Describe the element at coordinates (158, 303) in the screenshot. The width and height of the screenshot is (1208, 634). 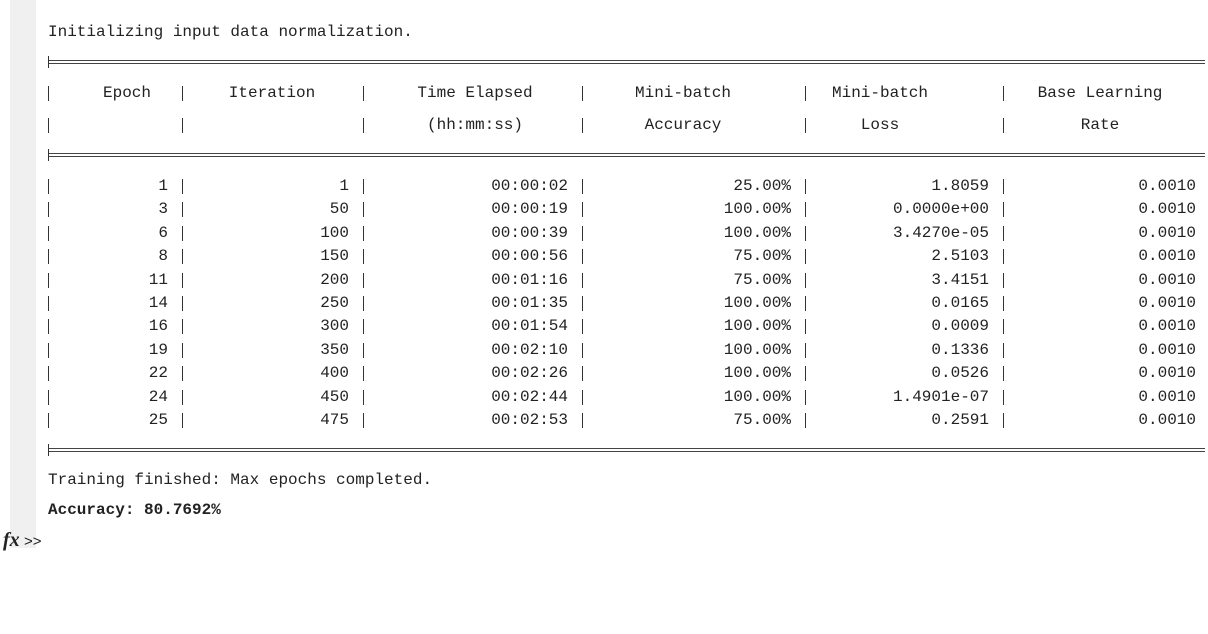
I see `cell: 14` at that location.